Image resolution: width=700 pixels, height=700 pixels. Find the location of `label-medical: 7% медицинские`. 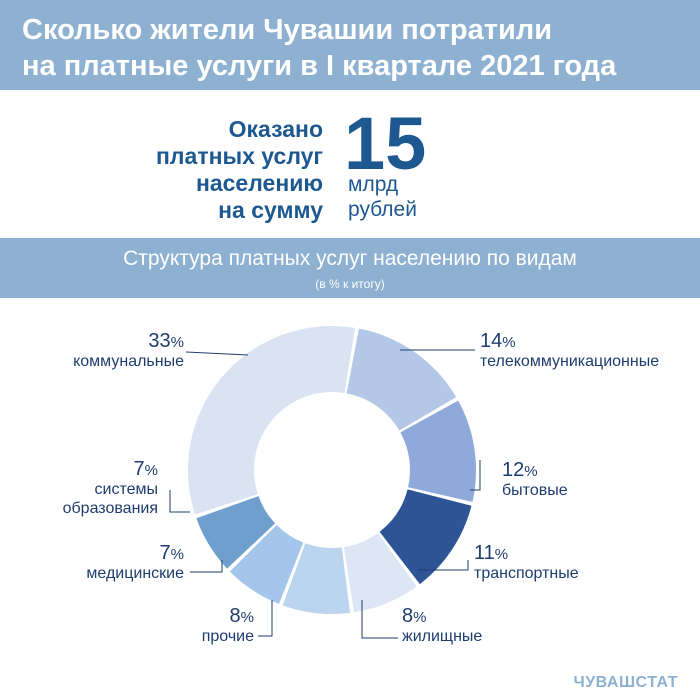

label-medical: 7% медицинские is located at coordinates (135, 562).